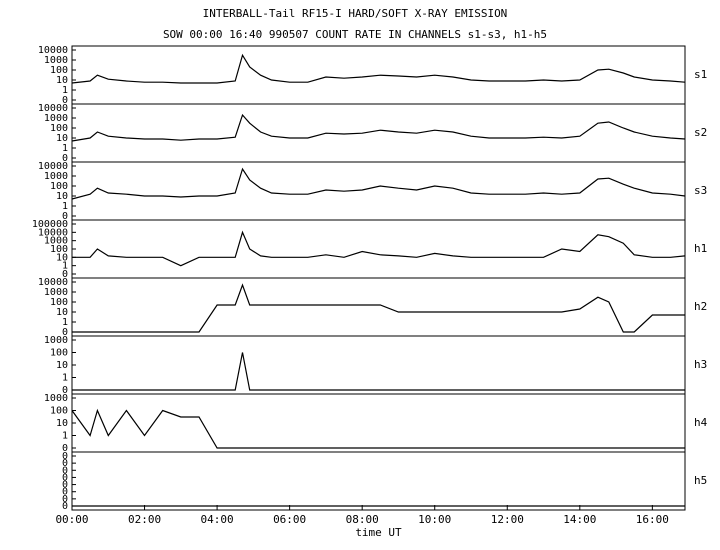 Image resolution: width=720 pixels, height=550 pixels. I want to click on x-tick-label: 00:00, so click(71, 519).